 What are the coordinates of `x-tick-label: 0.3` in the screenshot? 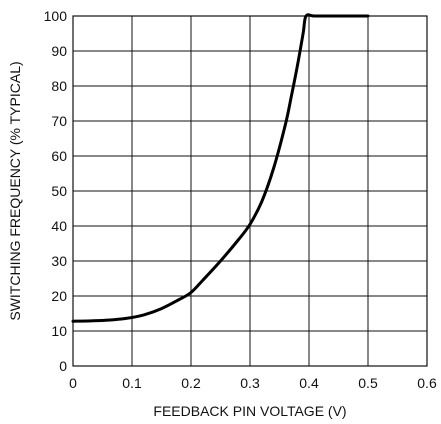 It's located at (250, 383).